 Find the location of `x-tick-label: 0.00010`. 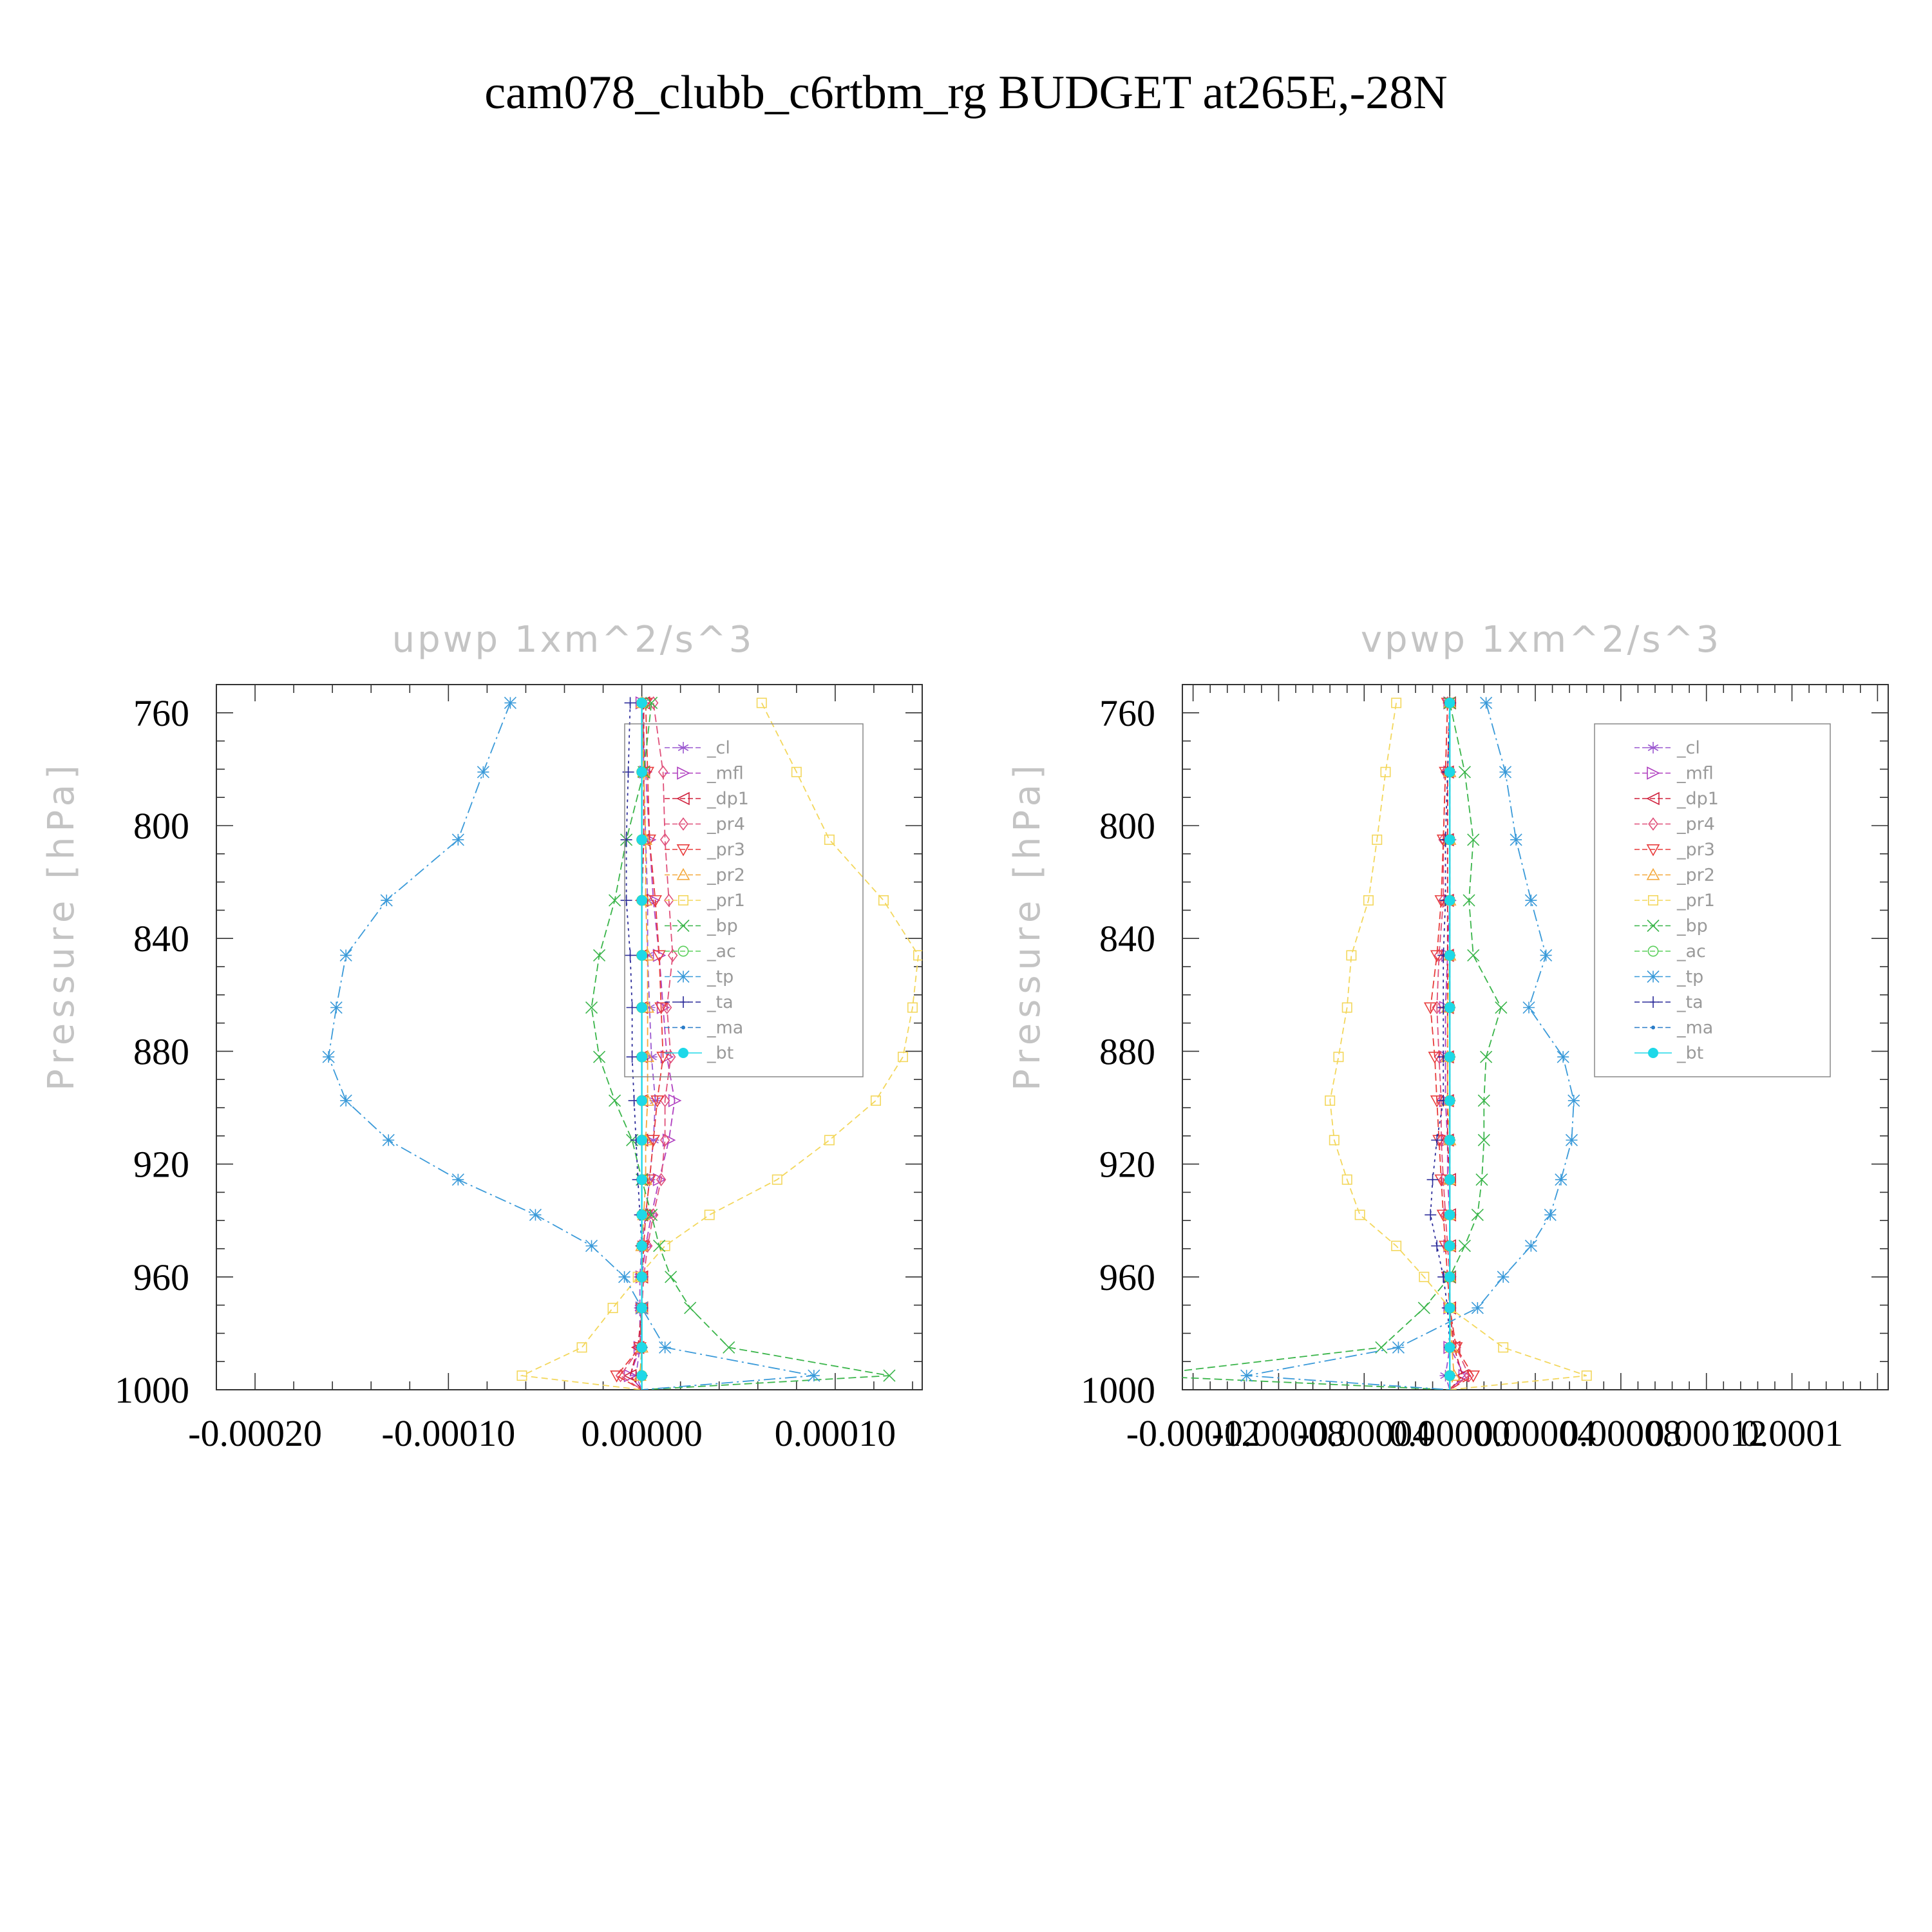

x-tick-label: 0.00010 is located at coordinates (836, 1433).